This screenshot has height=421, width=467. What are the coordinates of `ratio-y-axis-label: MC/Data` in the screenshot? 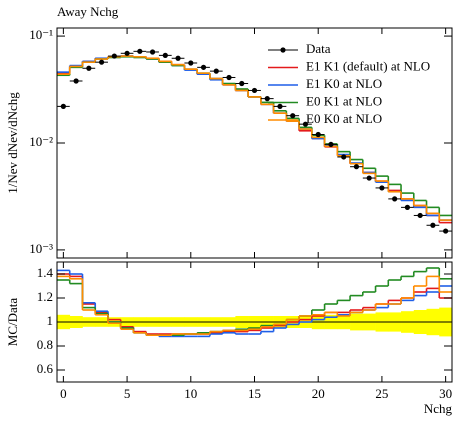 It's located at (12, 322).